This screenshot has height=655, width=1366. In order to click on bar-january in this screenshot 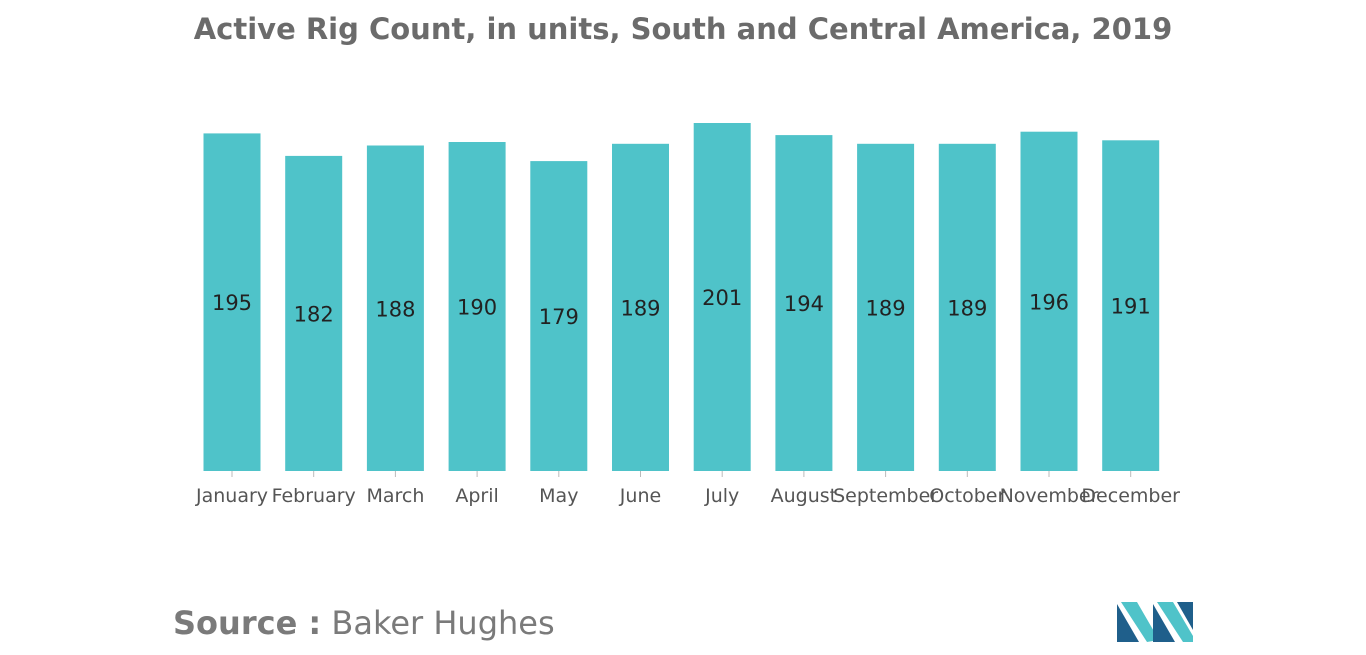, I will do `click(232, 302)`.